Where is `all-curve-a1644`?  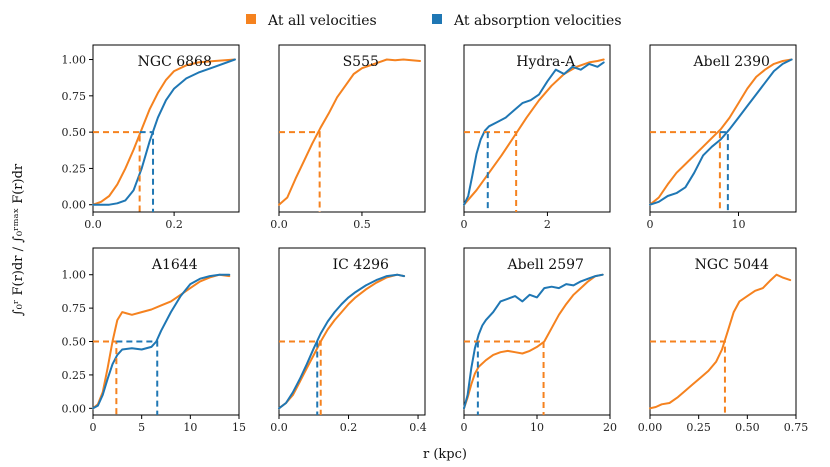
all-curve-a1644 is located at coordinates (161, 341).